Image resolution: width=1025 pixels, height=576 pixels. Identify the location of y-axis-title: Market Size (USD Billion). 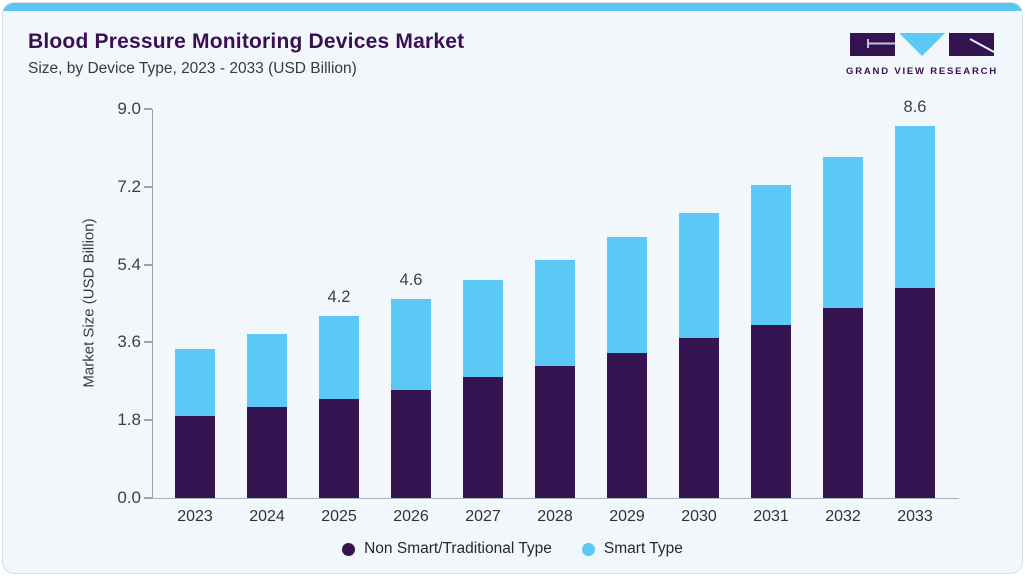
(89, 303).